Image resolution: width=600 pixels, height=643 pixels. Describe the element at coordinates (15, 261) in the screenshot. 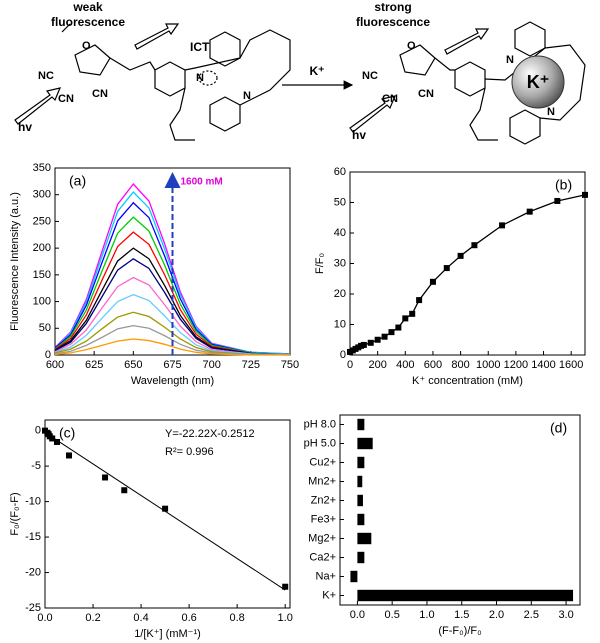

I see `y-axis-title: Fluorescence Intensity (a.u.)` at that location.